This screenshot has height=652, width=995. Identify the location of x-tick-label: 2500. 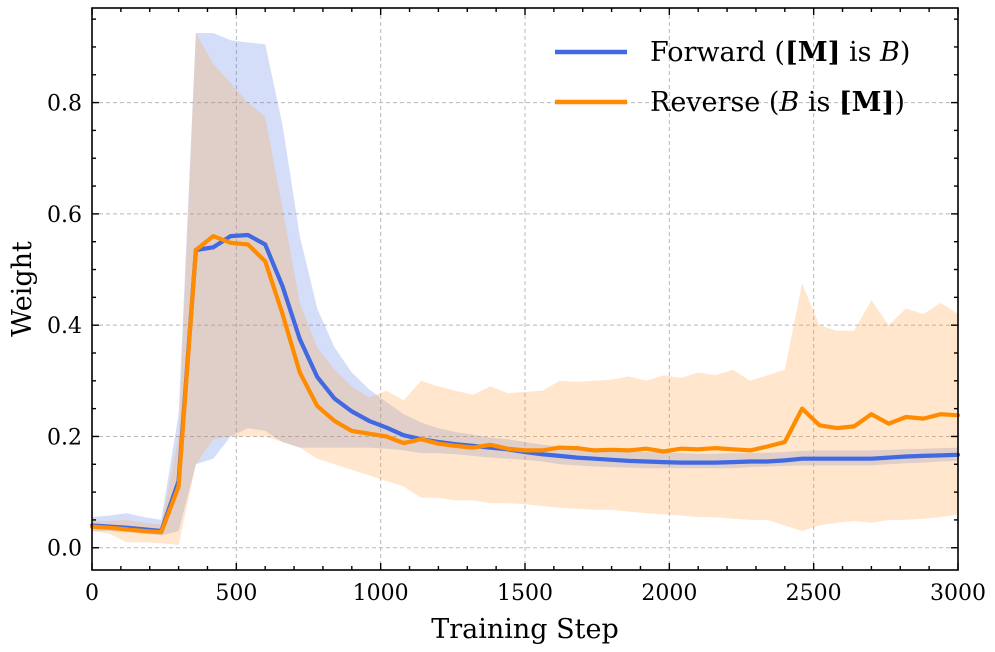
(814, 593).